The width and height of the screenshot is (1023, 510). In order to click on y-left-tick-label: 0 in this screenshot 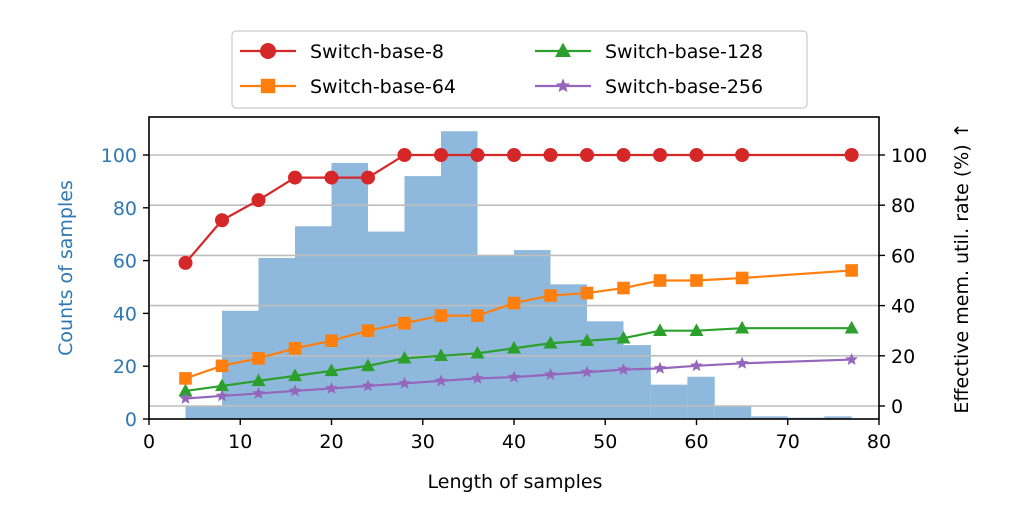, I will do `click(131, 420)`.